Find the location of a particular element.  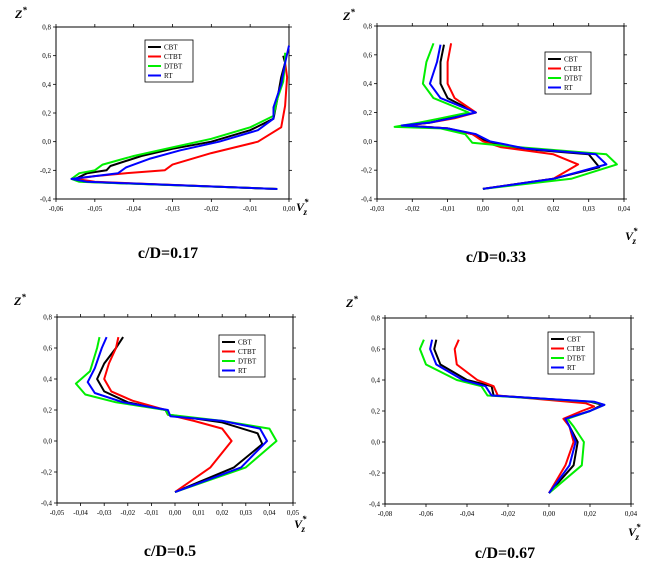

series-line-dtbt is located at coordinates (505, 116).